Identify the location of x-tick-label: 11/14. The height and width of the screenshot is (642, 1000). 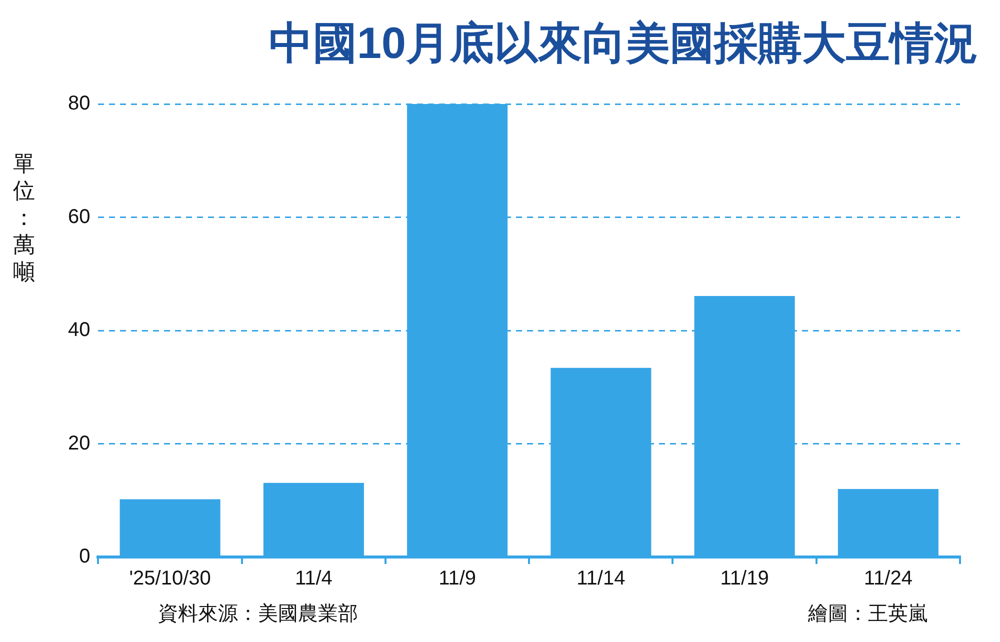
(601, 579).